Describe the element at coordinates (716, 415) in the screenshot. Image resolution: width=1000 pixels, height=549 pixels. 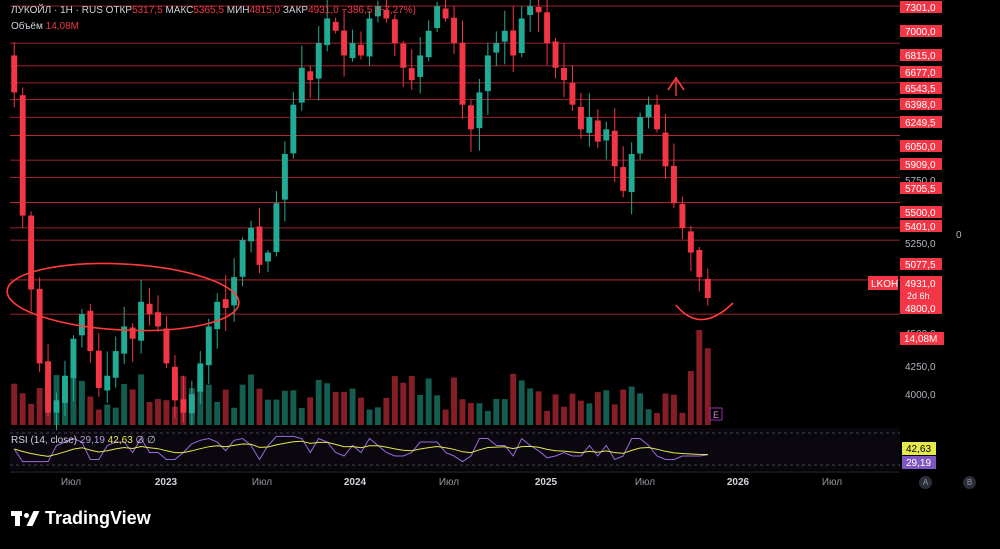
I see `earnings-marker: E` at that location.